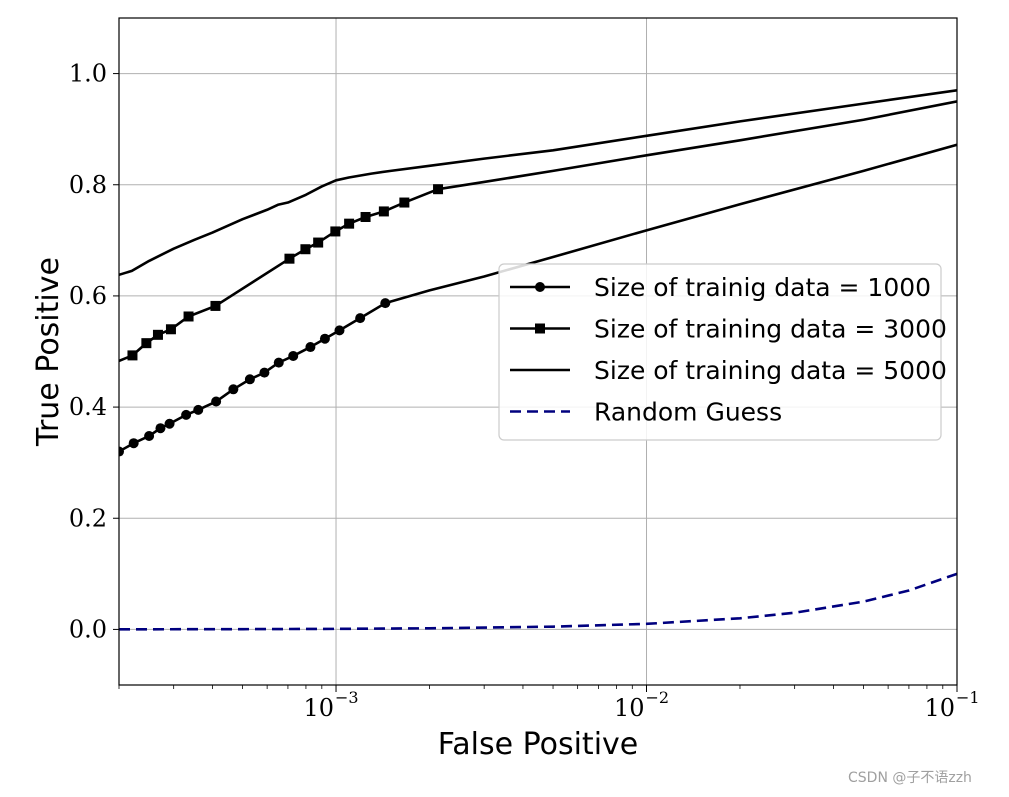 The height and width of the screenshot is (797, 1009). I want to click on legend-item-4: Random Guess, so click(646, 412).